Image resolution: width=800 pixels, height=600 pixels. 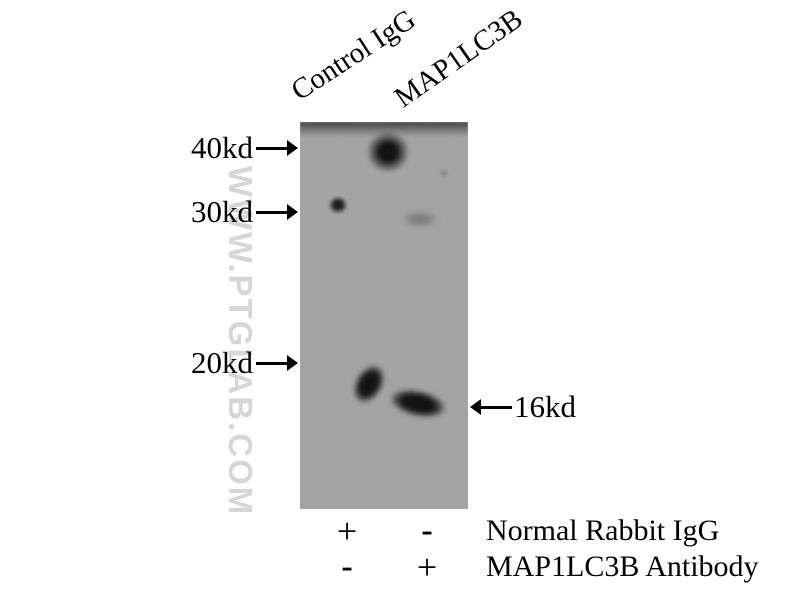 What do you see at coordinates (444, 173) in the screenshot?
I see `faint-spot-map1lc3b` at bounding box center [444, 173].